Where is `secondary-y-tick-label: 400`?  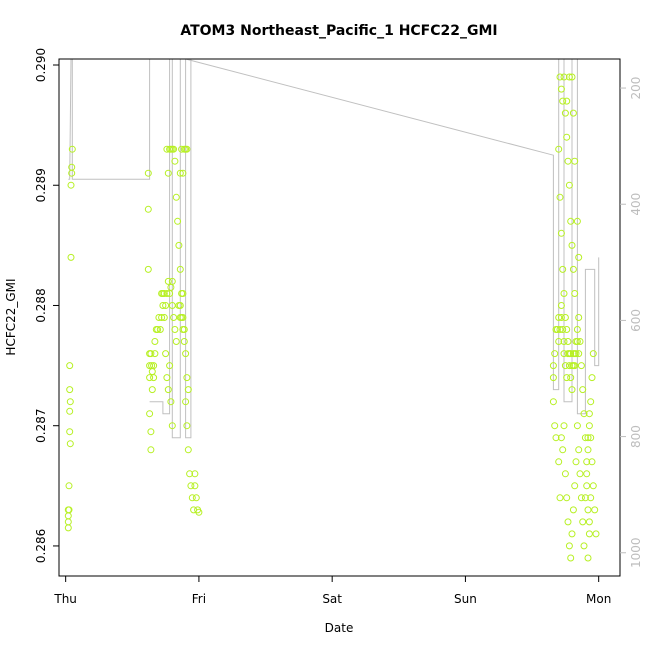
secondary-y-tick-label: 400 is located at coordinates (636, 204).